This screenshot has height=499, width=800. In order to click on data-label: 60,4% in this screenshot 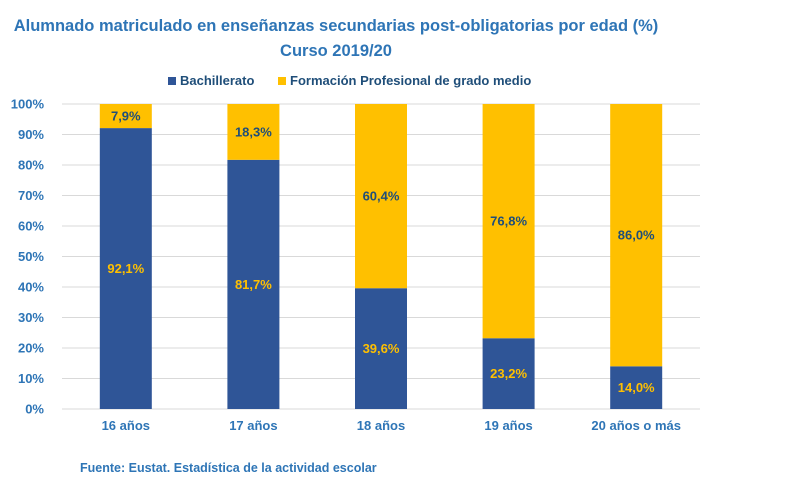, I will do `click(381, 196)`.